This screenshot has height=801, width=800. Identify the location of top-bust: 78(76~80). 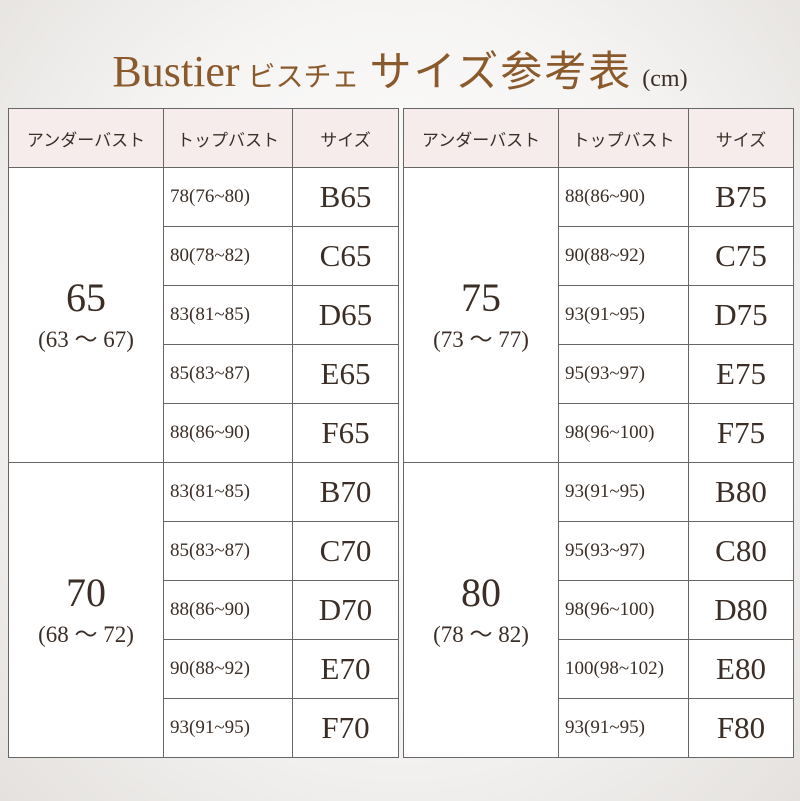
(228, 197).